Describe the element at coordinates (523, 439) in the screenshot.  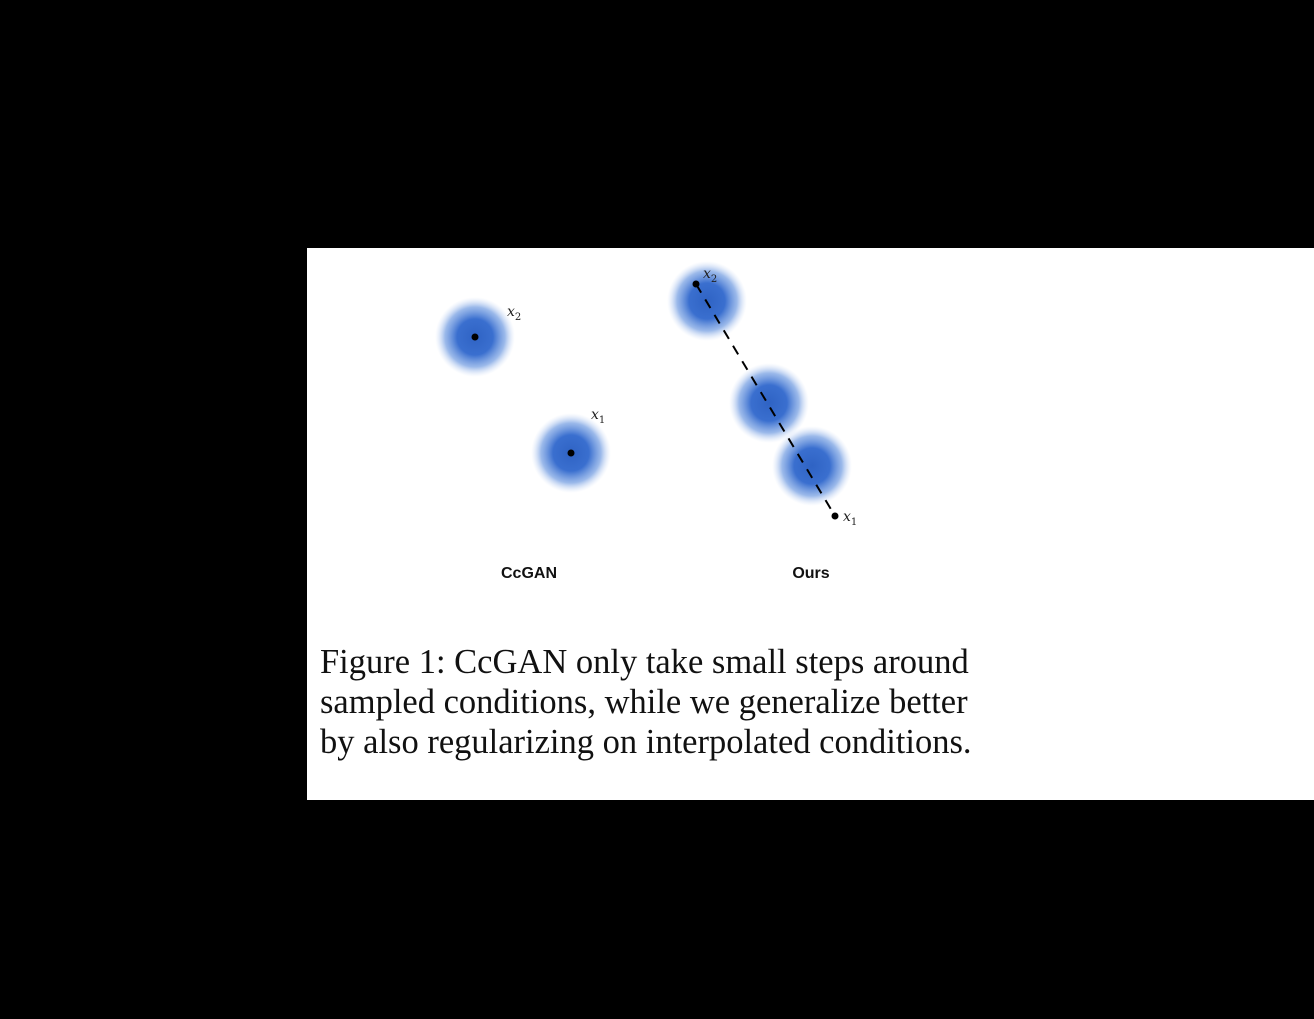
I see `ccgan-diagram: x2 x1 CcGAN` at that location.